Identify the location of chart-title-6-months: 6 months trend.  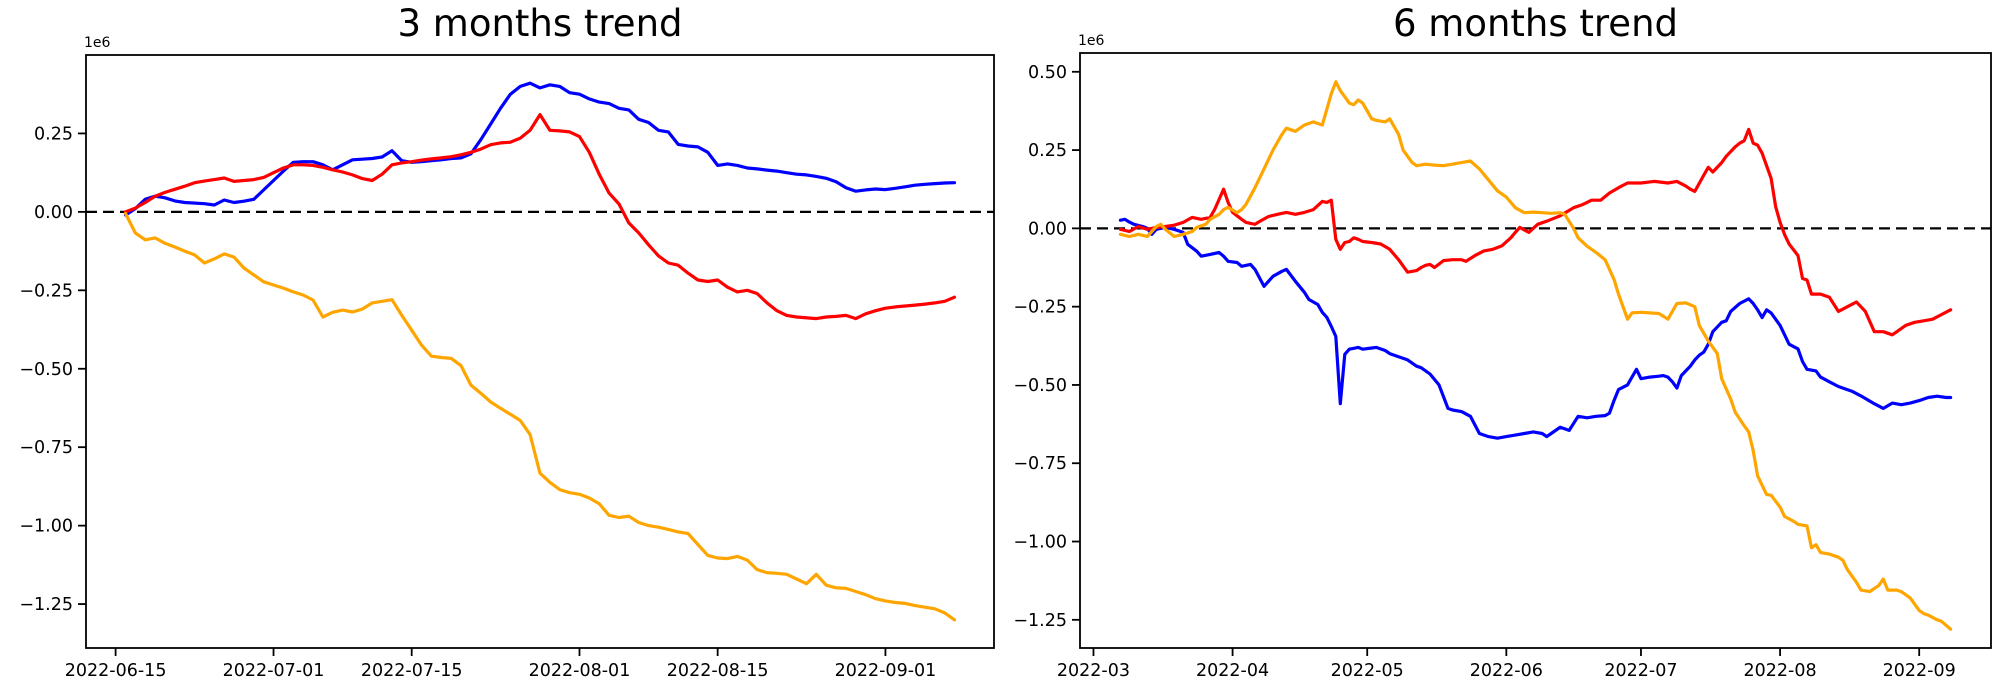
(1535, 23).